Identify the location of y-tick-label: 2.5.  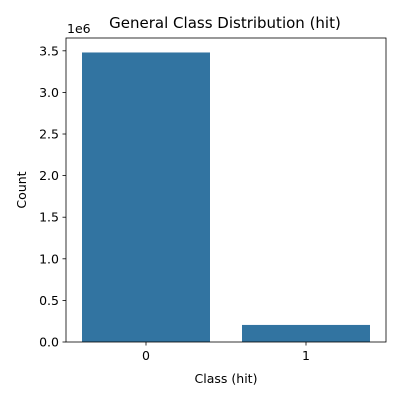
(49, 134).